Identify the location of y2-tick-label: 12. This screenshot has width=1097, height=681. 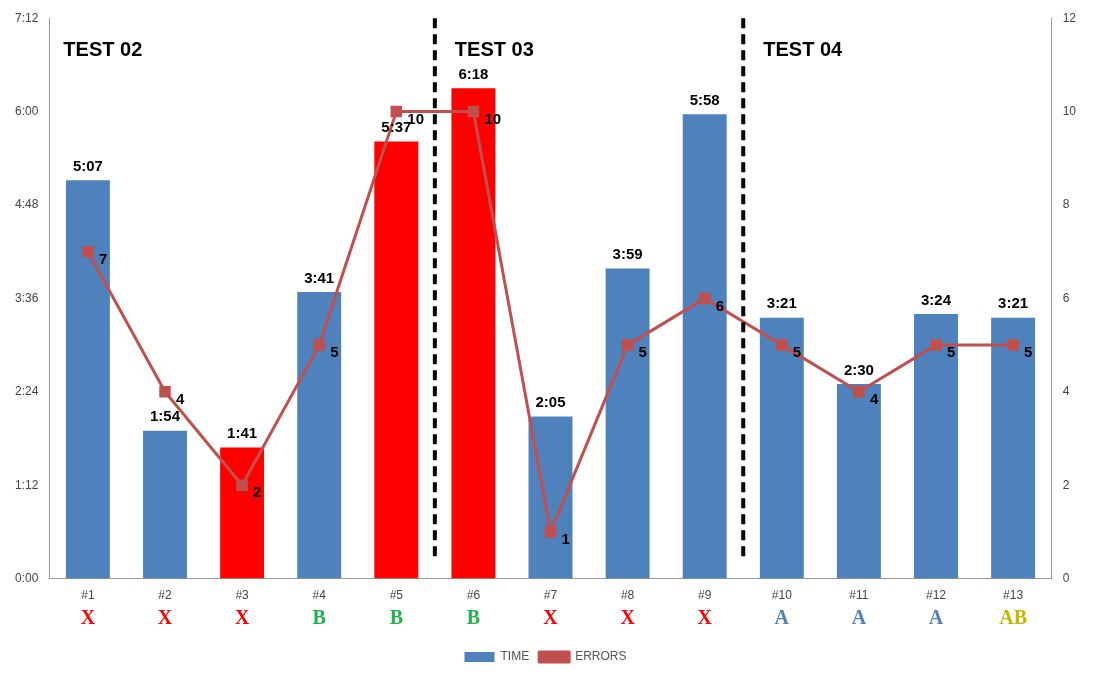
(1069, 17).